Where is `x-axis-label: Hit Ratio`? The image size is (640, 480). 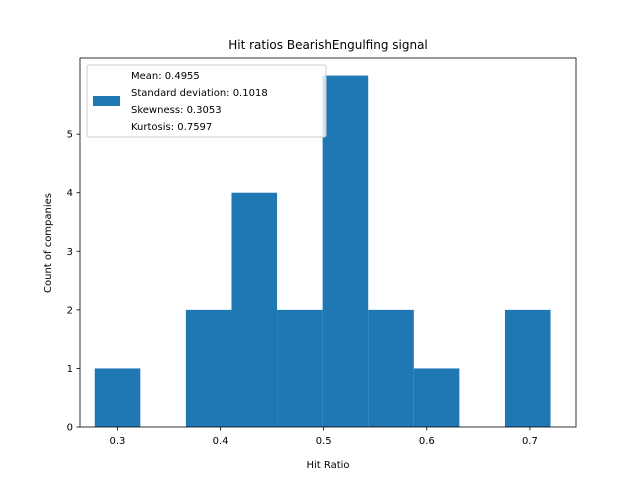 x-axis-label: Hit Ratio is located at coordinates (327, 465).